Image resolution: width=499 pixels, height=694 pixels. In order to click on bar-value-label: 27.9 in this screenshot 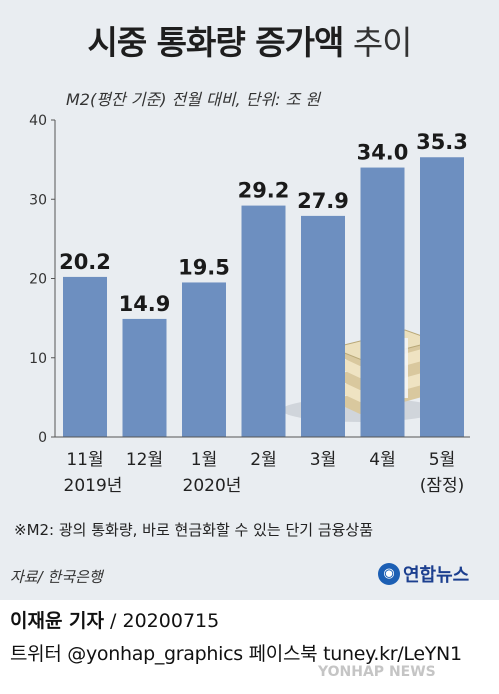, I will do `click(323, 201)`.